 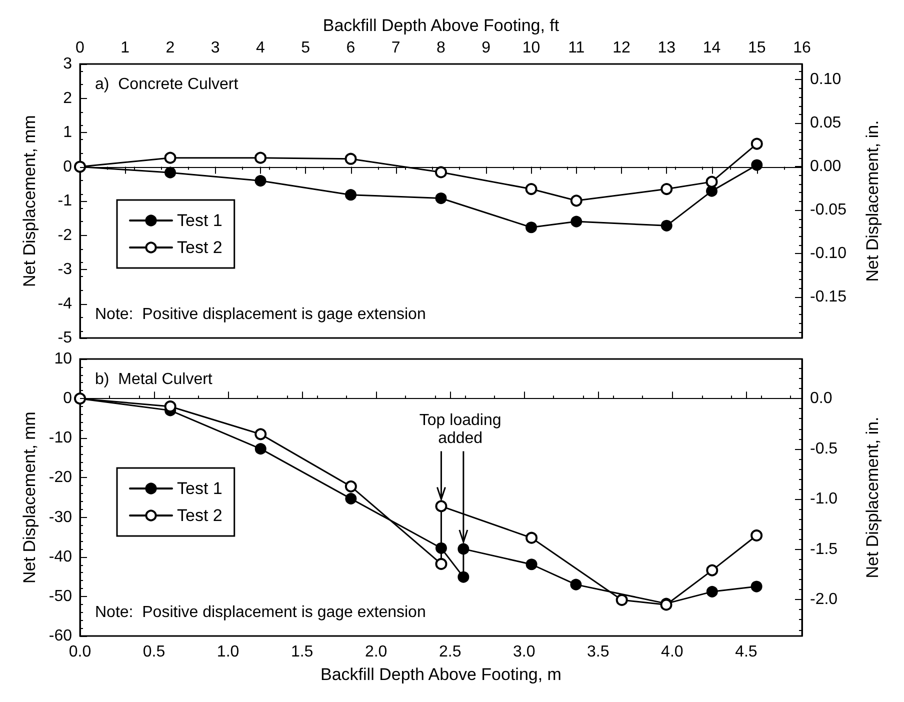 What do you see at coordinates (531, 48) in the screenshot?
I see `x-tick-label: 10` at bounding box center [531, 48].